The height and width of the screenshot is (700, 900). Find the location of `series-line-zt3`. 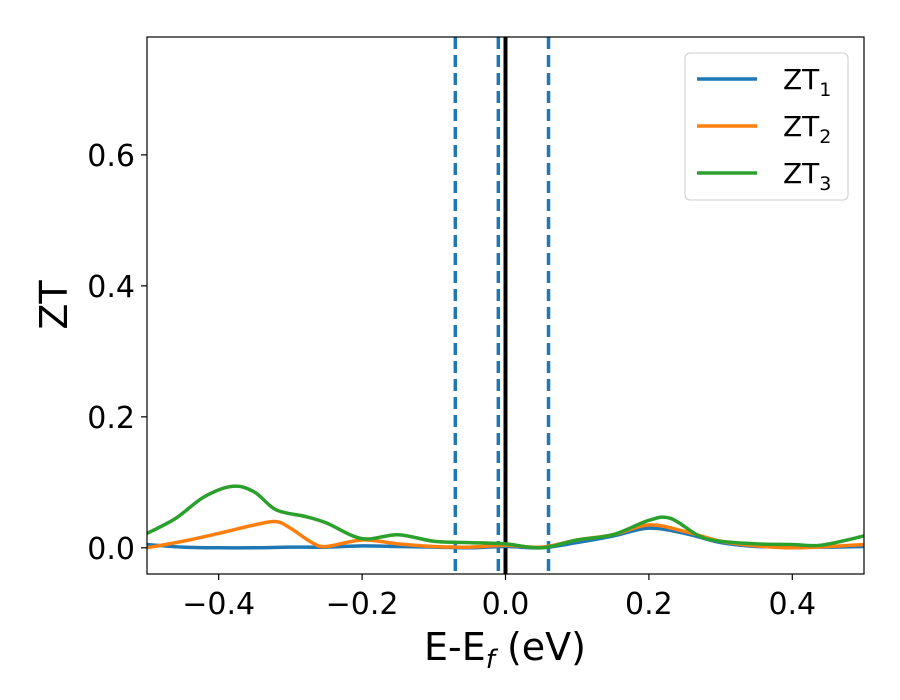

series-line-zt3 is located at coordinates (505, 517).